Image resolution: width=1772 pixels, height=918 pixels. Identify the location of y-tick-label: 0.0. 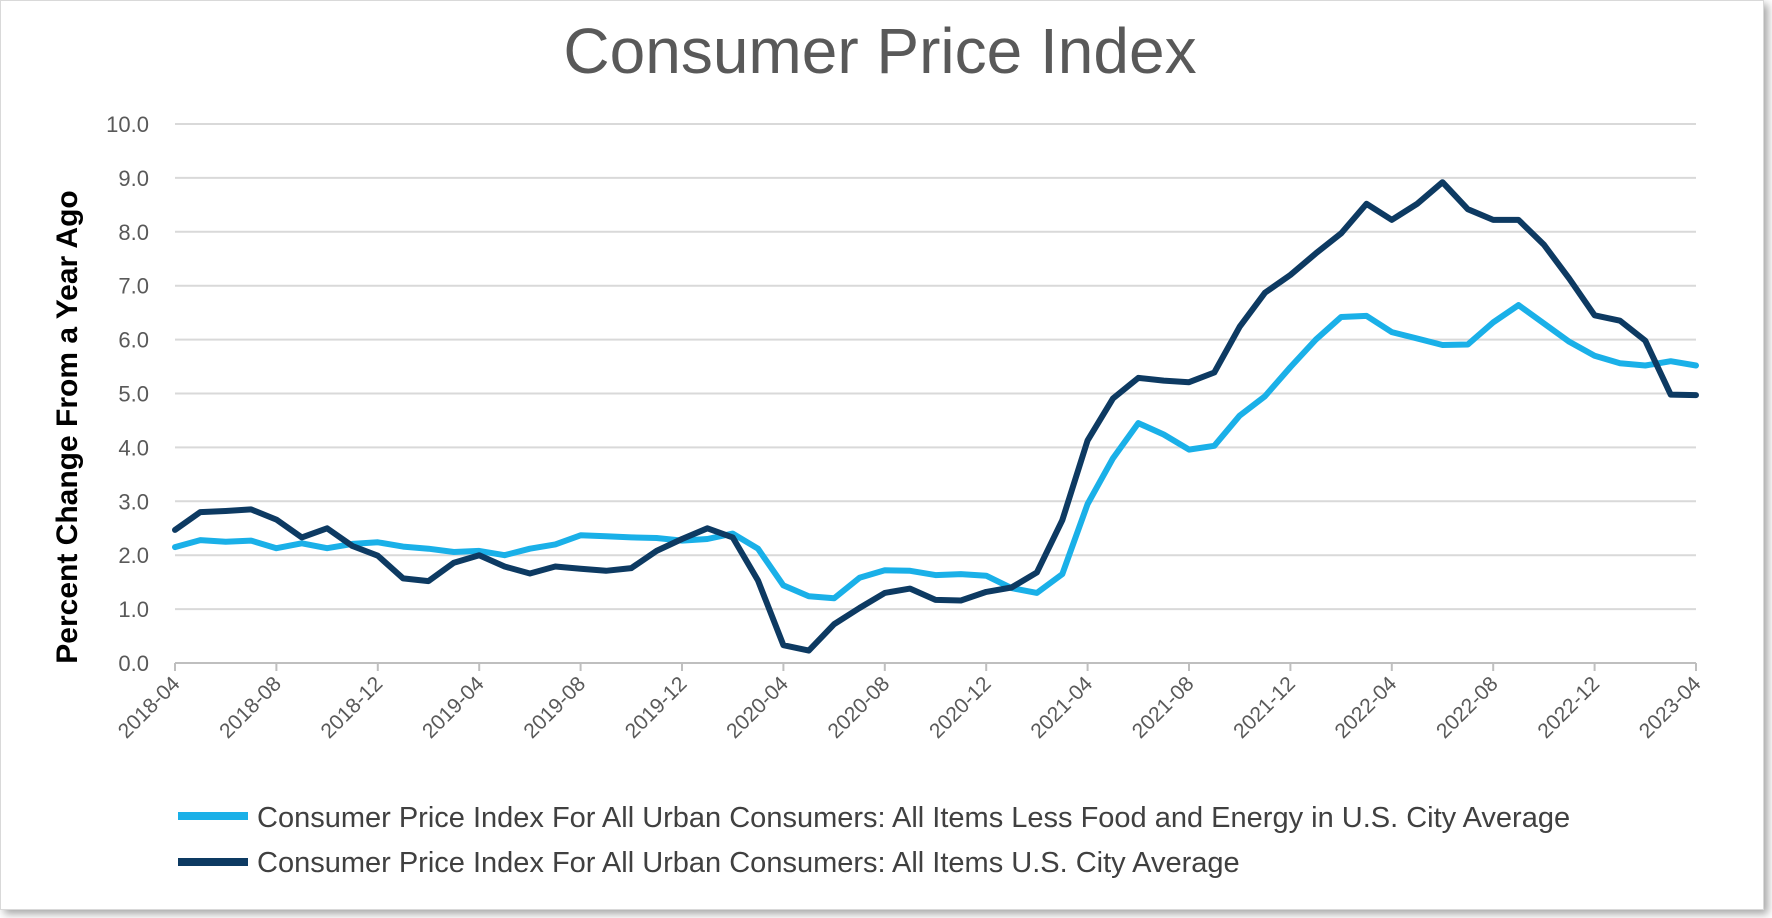
(133, 663).